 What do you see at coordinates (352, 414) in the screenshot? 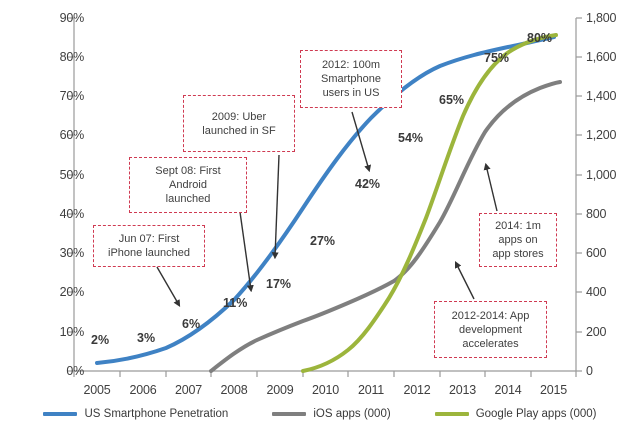
I see `legend-label-ios: iOS apps (000)` at bounding box center [352, 414].